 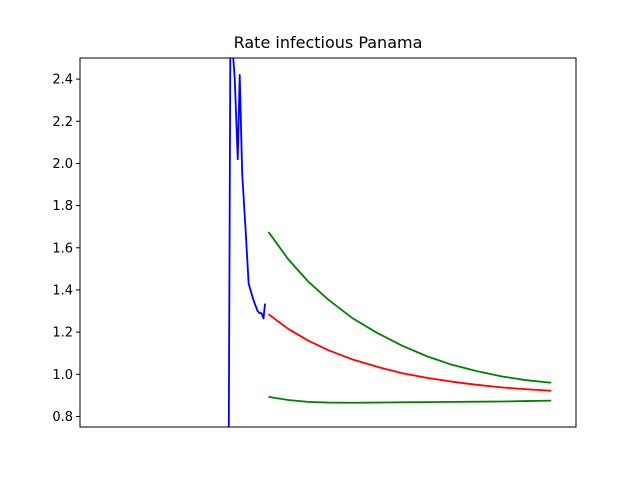 What do you see at coordinates (246, 242) in the screenshot?
I see `series-line-observed` at bounding box center [246, 242].